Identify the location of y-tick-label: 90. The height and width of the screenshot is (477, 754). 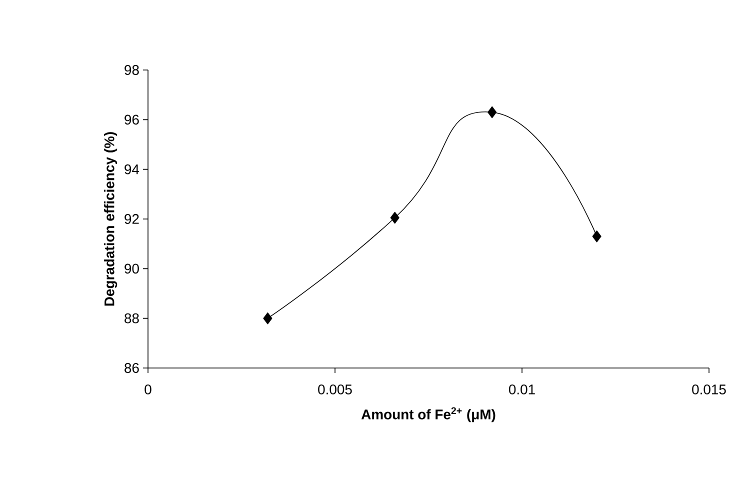
(131, 269).